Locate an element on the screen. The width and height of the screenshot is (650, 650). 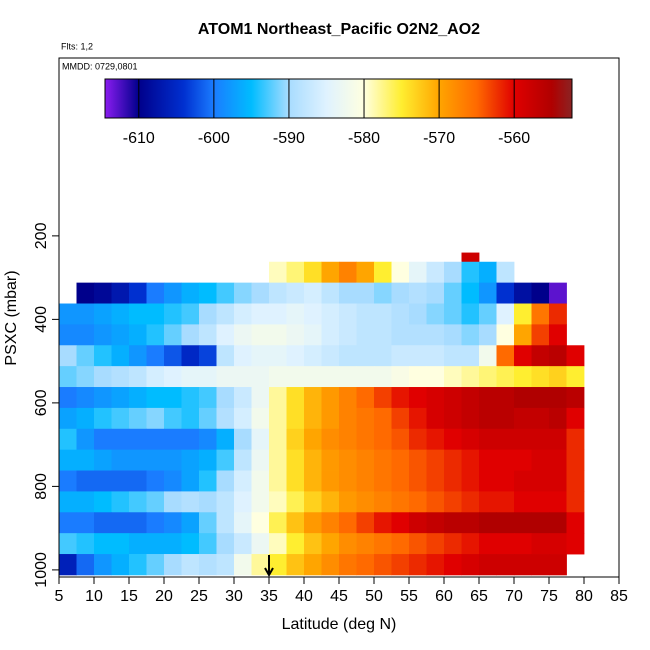
x-tick-label: 15 is located at coordinates (129, 596).